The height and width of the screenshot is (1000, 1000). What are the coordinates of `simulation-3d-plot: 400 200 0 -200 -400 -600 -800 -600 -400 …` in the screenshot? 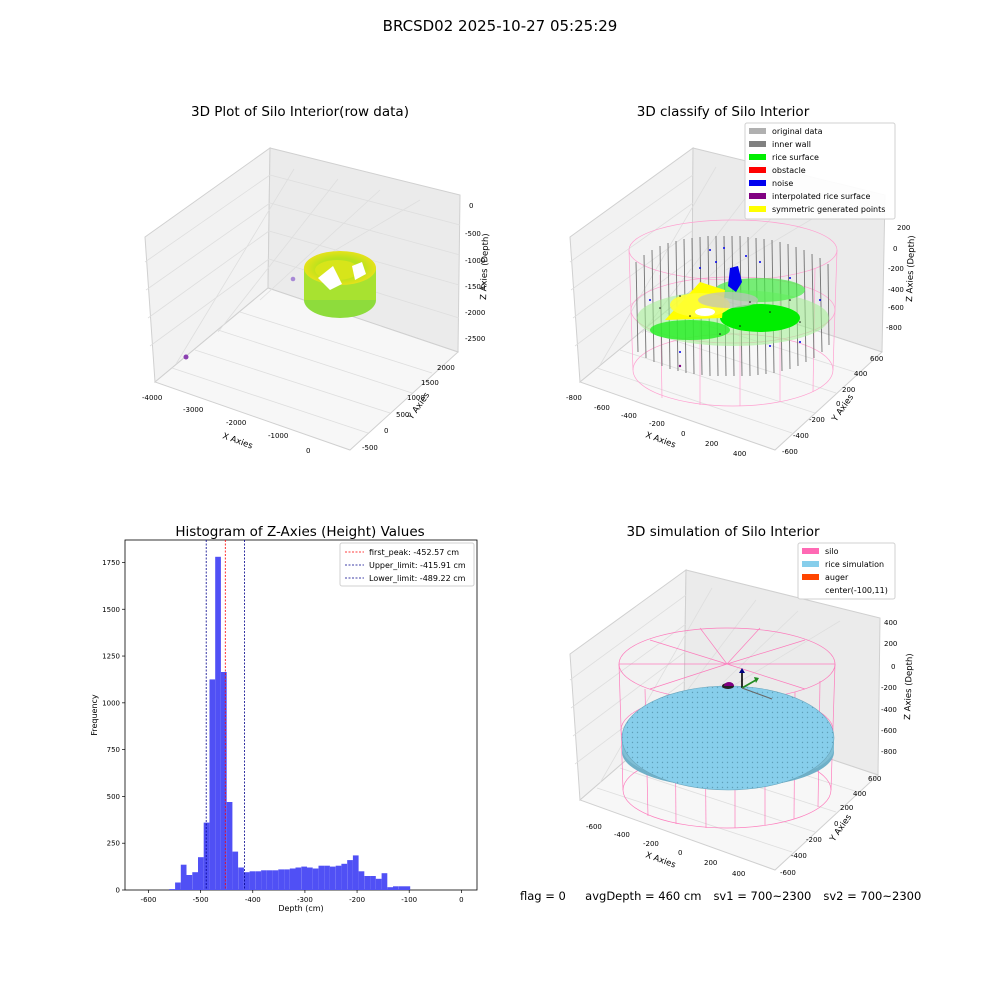 It's located at (742, 710).